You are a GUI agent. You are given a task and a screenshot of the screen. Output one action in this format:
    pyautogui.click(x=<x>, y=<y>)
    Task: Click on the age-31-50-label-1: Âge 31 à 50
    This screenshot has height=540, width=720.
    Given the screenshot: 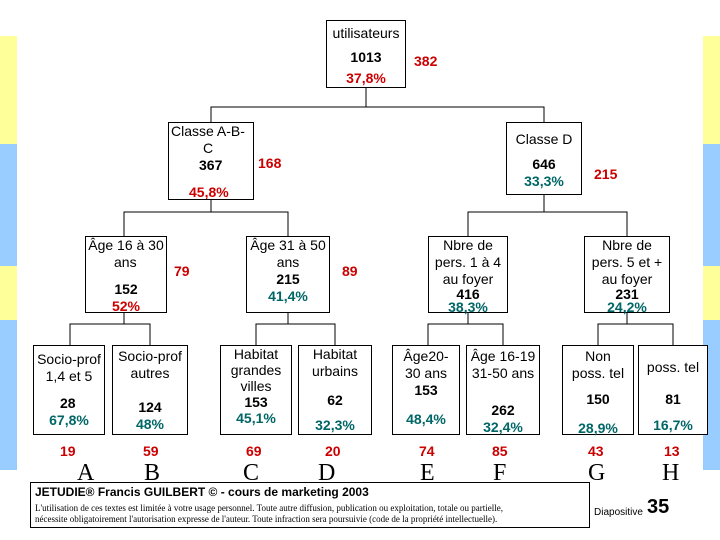 What is the action you would take?
    pyautogui.click(x=288, y=245)
    